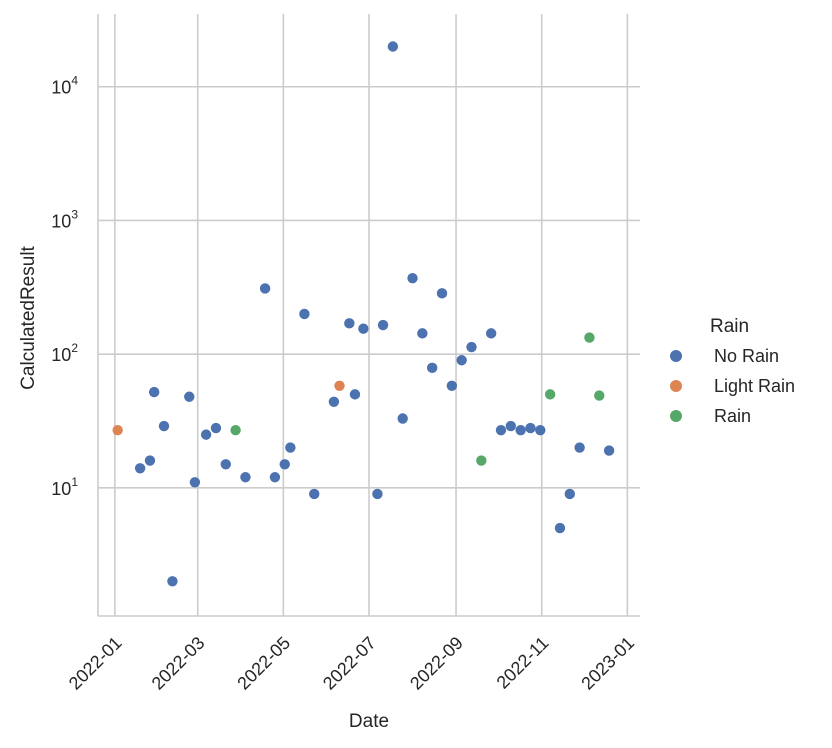 The height and width of the screenshot is (748, 832). I want to click on y-tick-label: 10³, so click(64, 219).